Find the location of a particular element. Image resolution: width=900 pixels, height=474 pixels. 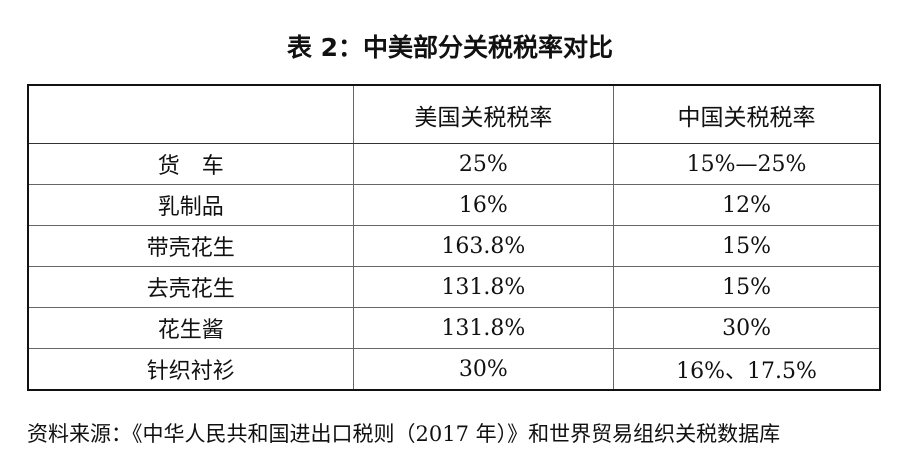

product-cell: 去壳花生 is located at coordinates (190, 287).